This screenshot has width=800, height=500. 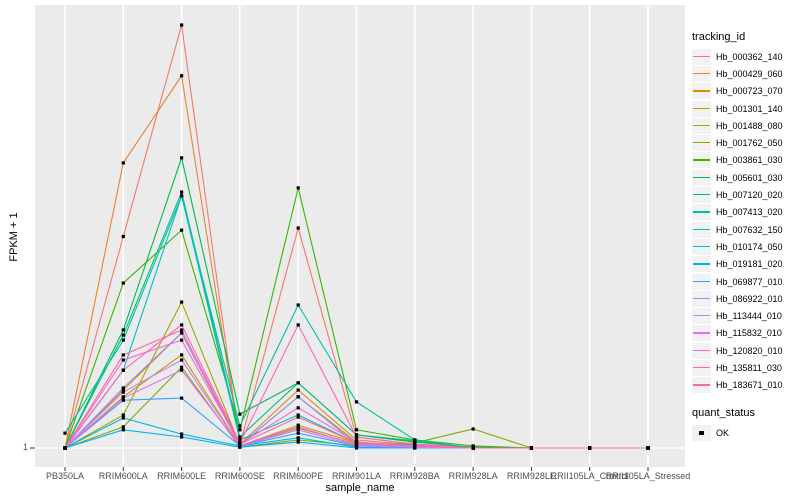 I want to click on x-axis-title: sample_name, so click(x=360, y=488).